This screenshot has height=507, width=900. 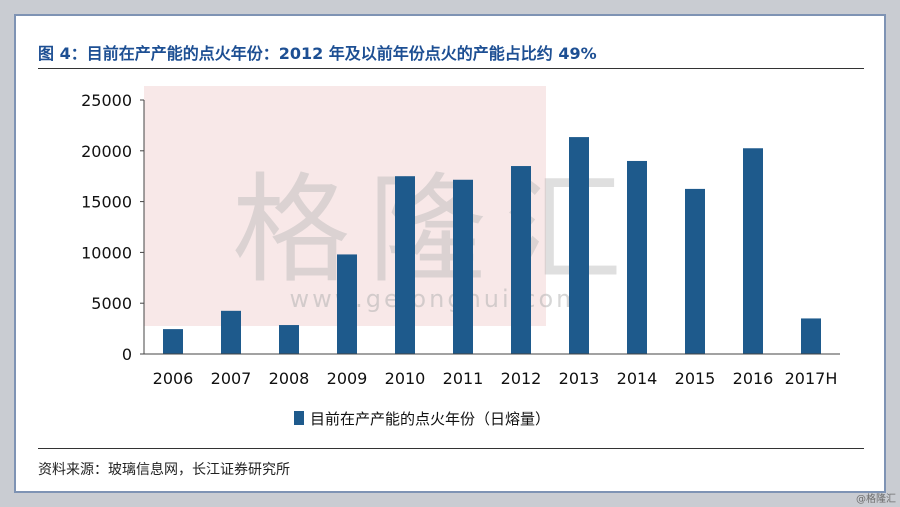 I want to click on watermark-url-text: www.gelonghui.com, so click(x=435, y=299).